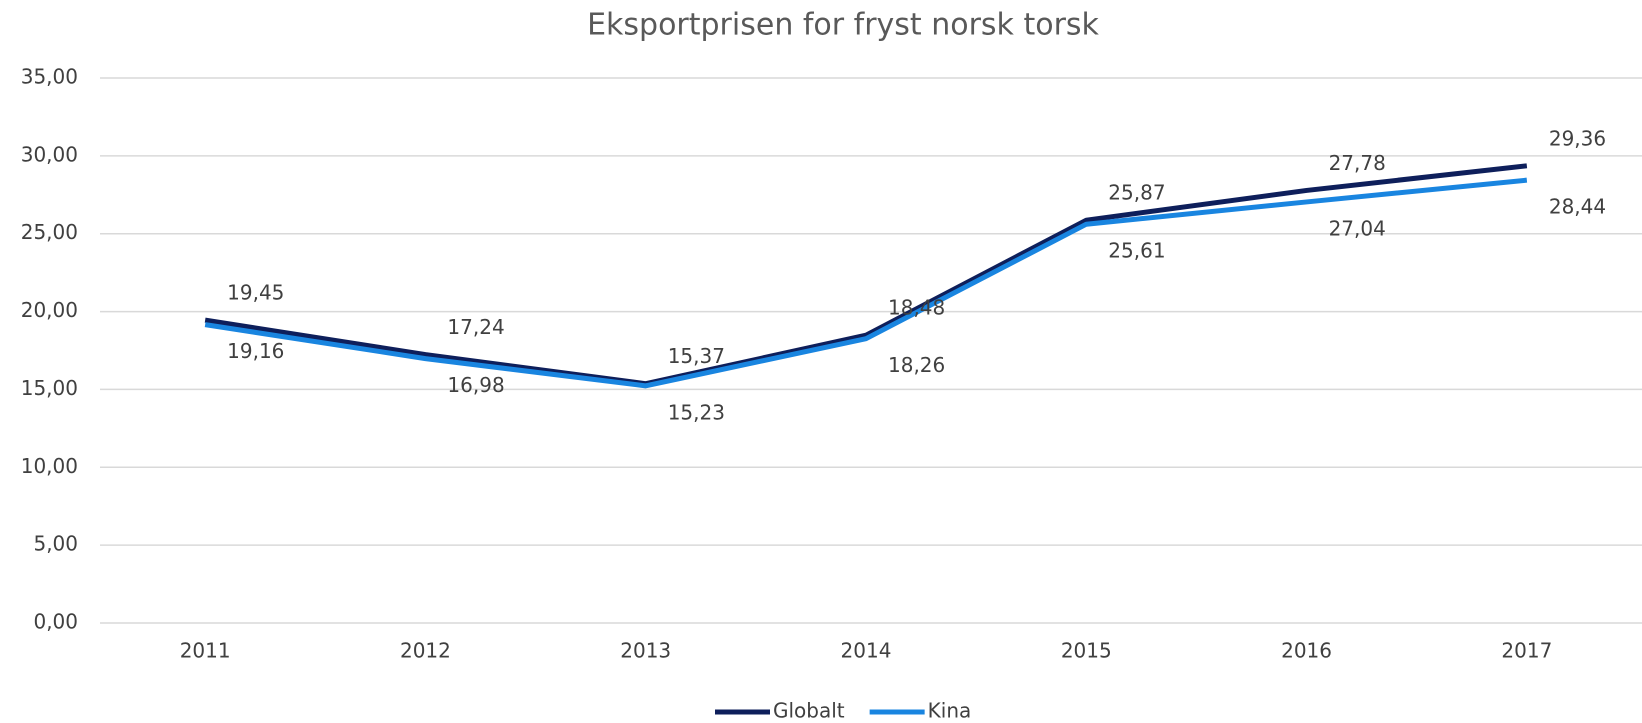  I want to click on data-label: 18,48, so click(916, 308).